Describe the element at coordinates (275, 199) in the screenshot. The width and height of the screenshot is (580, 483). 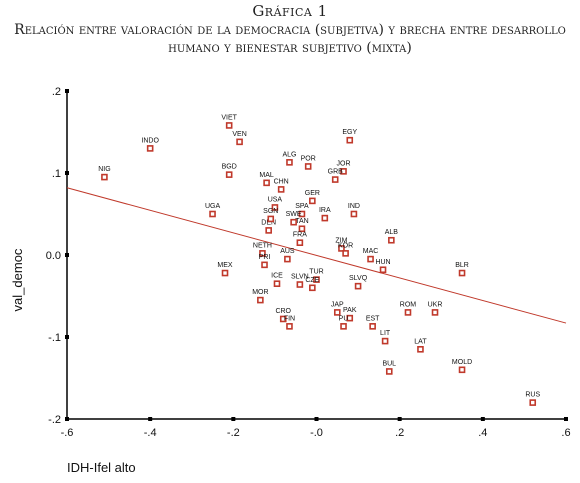
I see `point-label: USA` at that location.